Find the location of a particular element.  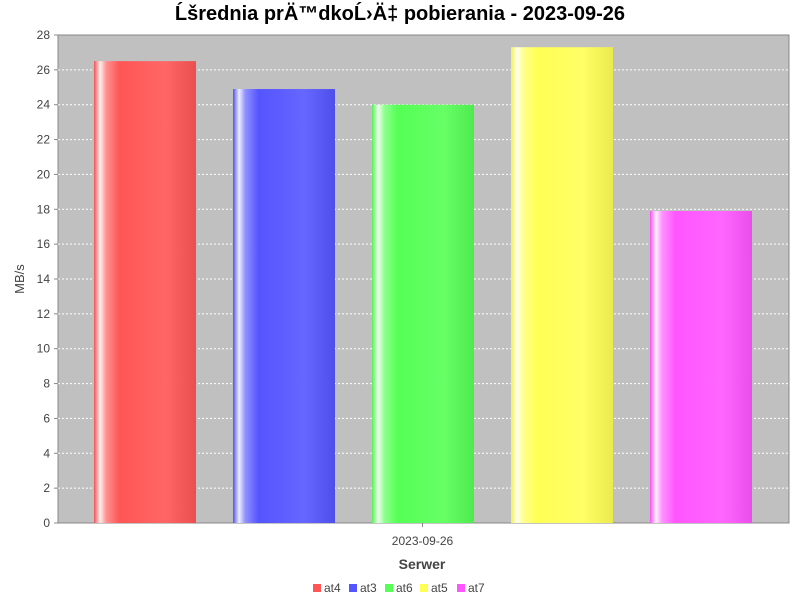

y-tick-label: 10 is located at coordinates (44, 349).